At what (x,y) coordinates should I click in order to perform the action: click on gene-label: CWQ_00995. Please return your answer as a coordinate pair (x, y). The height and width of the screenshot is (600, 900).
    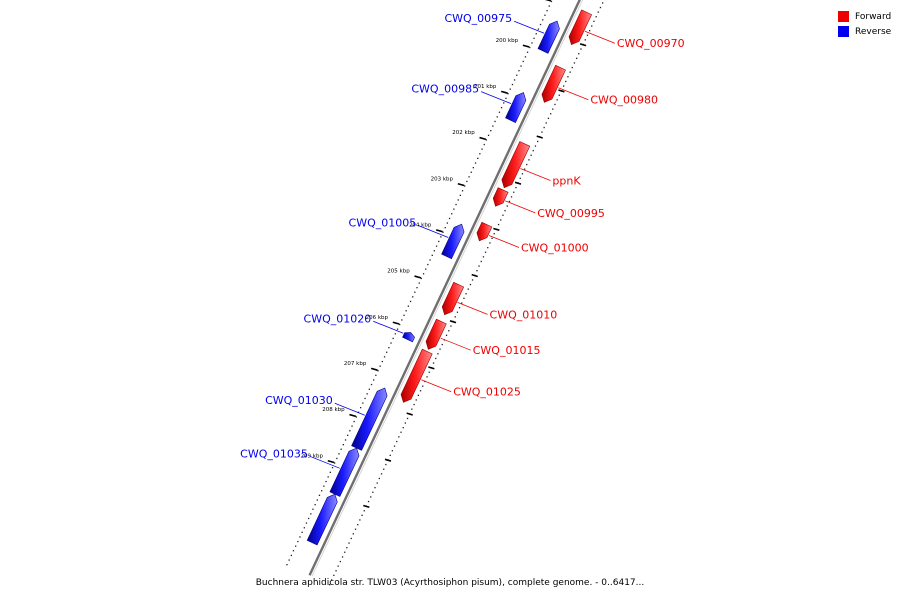
    Looking at the image, I should click on (571, 213).